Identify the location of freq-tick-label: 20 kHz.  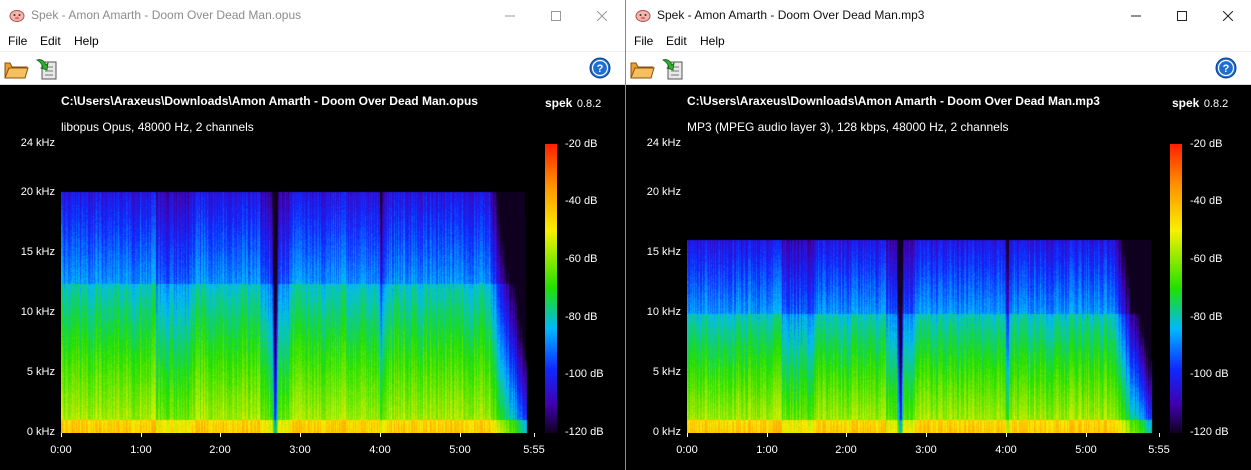
(37, 192).